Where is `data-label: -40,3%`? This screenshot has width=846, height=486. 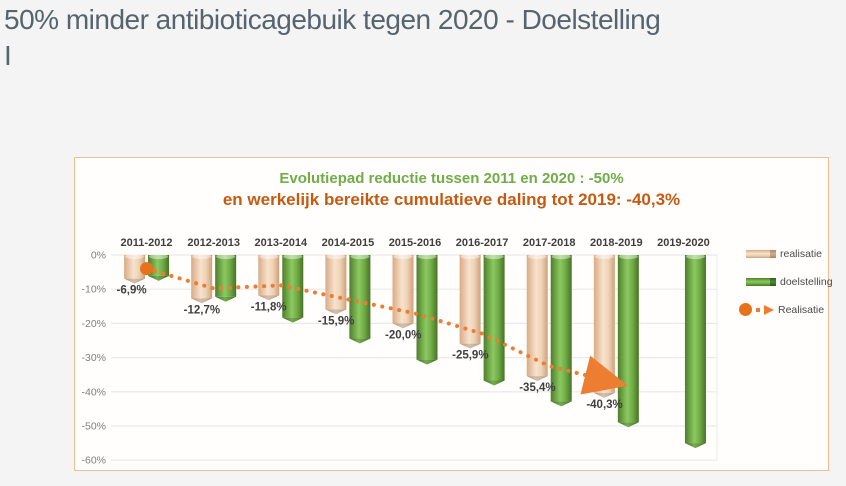 data-label: -40,3% is located at coordinates (604, 405).